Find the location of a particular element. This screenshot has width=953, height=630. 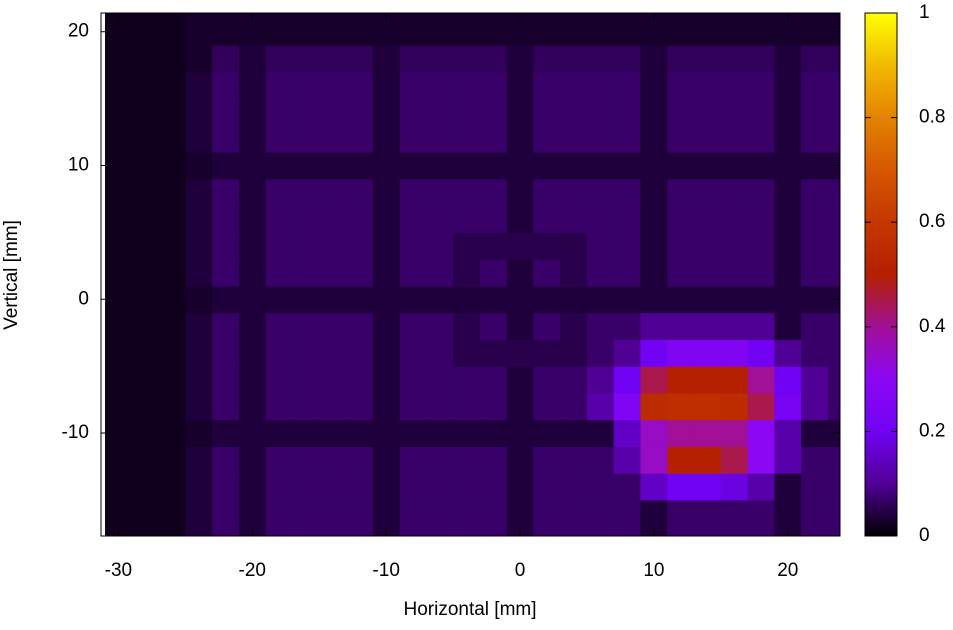

colorbar-tick-label: 1 is located at coordinates (924, 12).